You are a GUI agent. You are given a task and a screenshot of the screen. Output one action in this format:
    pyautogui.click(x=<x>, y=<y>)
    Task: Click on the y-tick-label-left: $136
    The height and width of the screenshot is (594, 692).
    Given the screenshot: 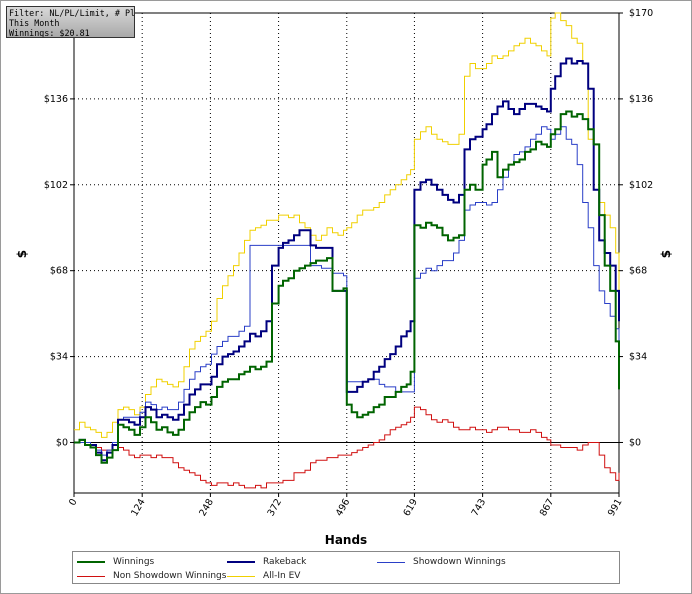 What is the action you would take?
    pyautogui.click(x=56, y=99)
    